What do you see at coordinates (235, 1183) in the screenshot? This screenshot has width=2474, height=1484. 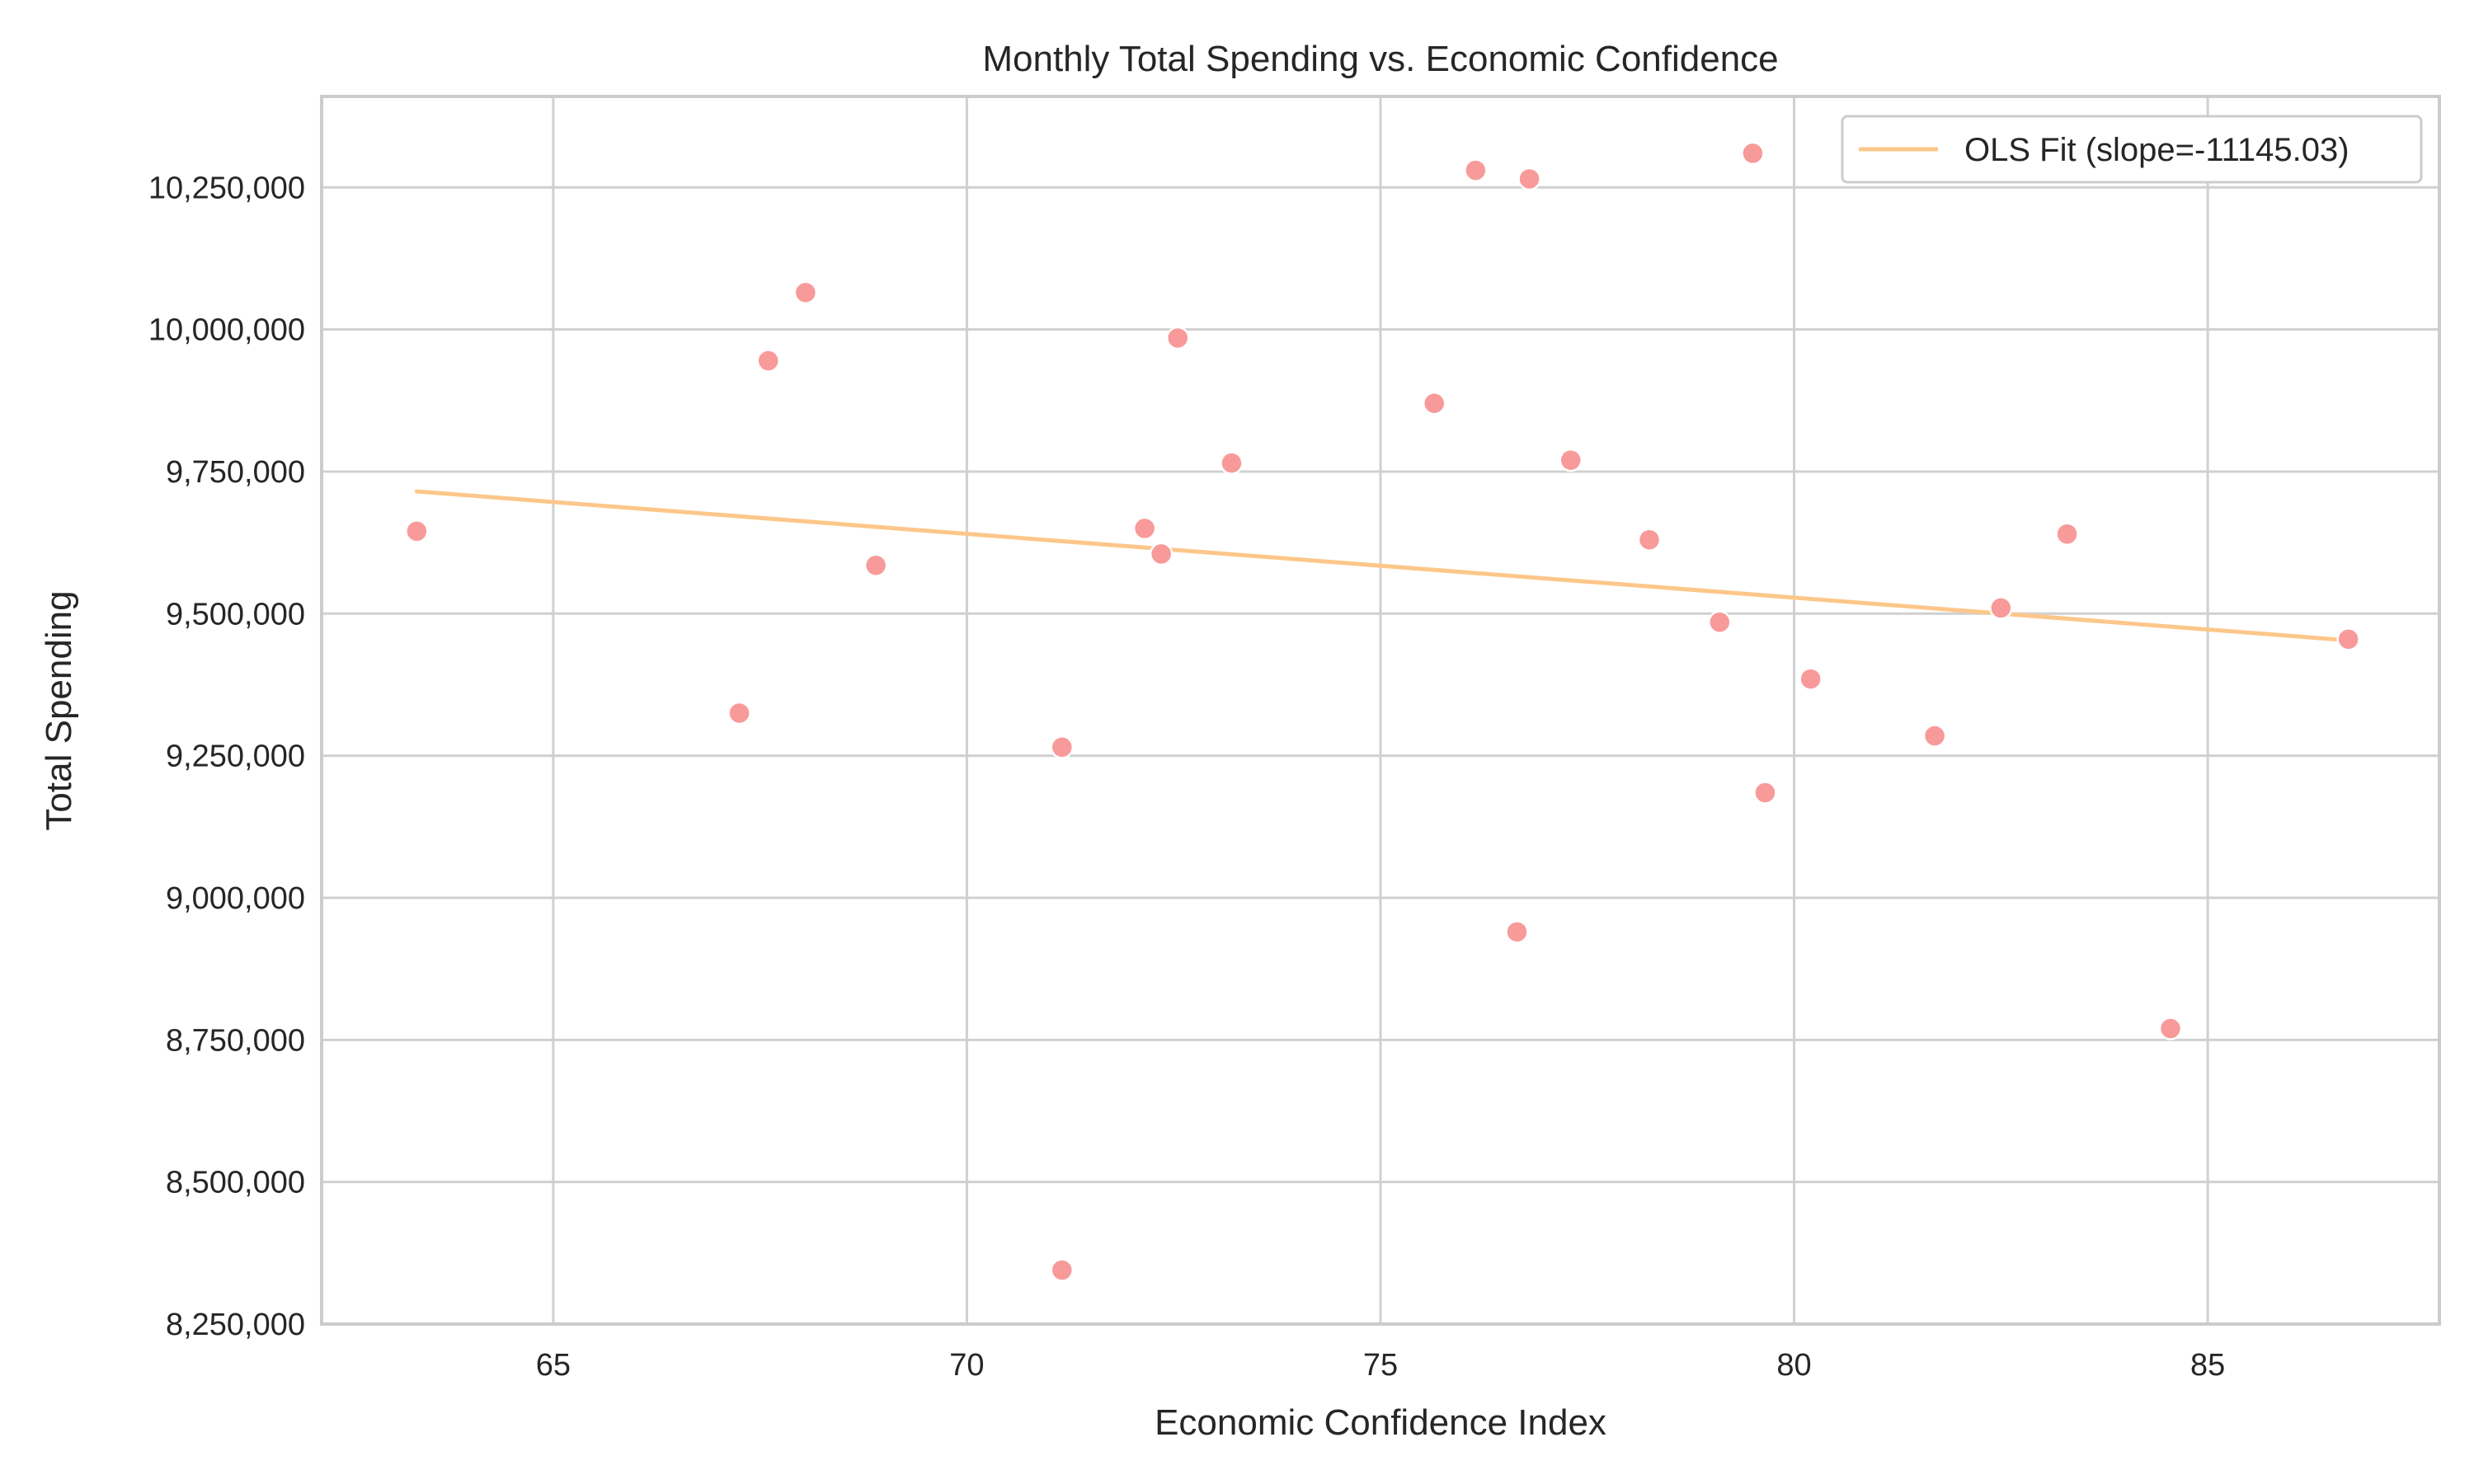 I see `y-tick-label: 8,500,000` at bounding box center [235, 1183].